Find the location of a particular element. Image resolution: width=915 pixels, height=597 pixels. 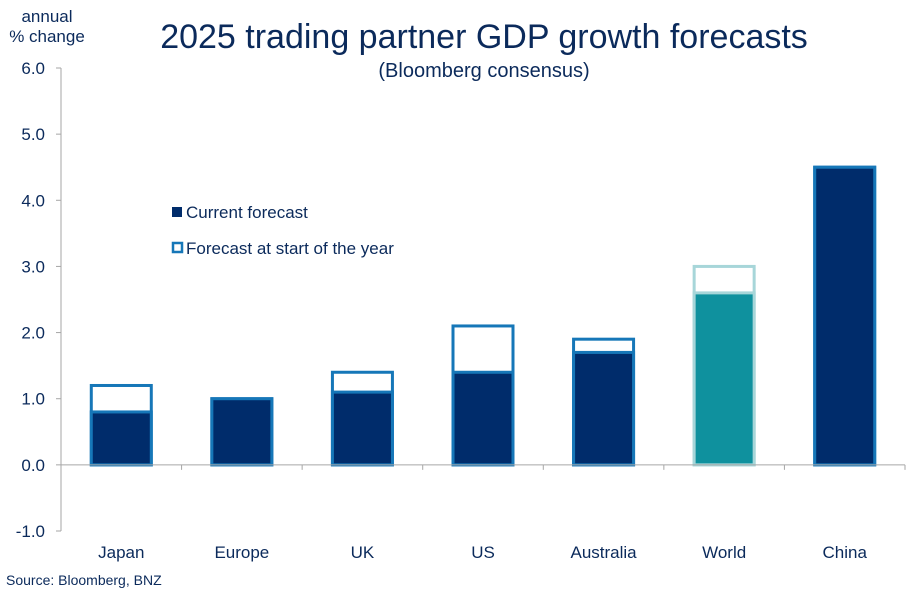

source-note: Source: Bloomberg, BNZ is located at coordinates (84, 580).